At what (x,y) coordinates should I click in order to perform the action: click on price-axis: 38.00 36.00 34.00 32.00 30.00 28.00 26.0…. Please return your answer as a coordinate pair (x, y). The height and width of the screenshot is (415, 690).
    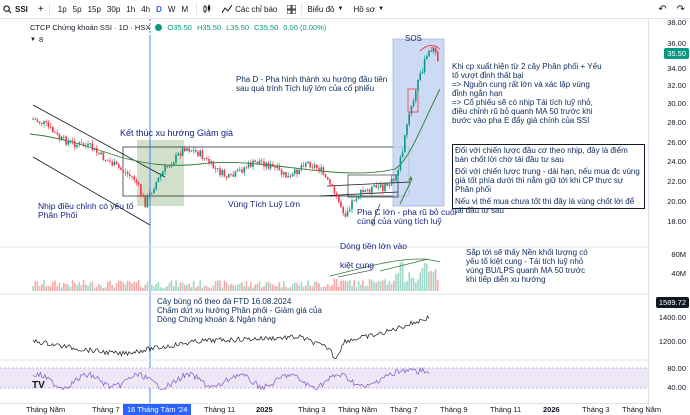
    Looking at the image, I should click on (669, 216).